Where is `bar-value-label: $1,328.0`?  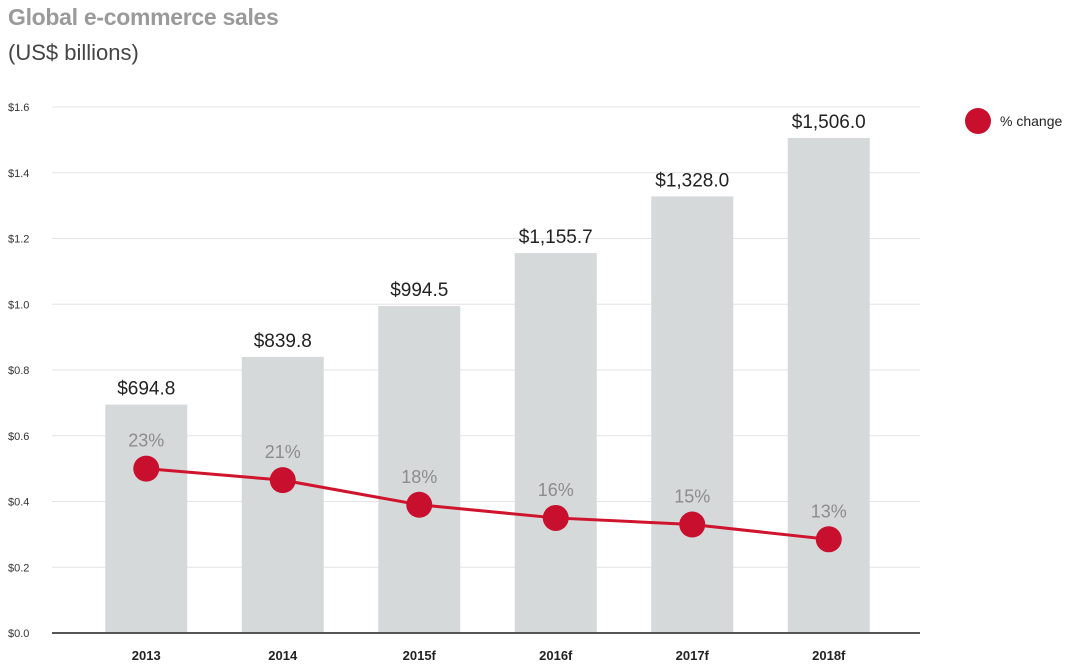
bar-value-label: $1,328.0 is located at coordinates (692, 180).